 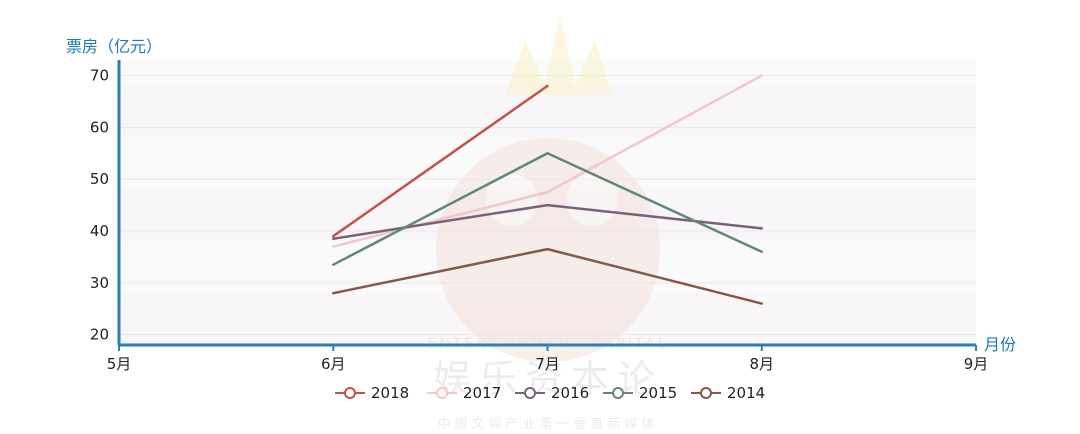 I want to click on legend-label: 2018, so click(x=390, y=393).